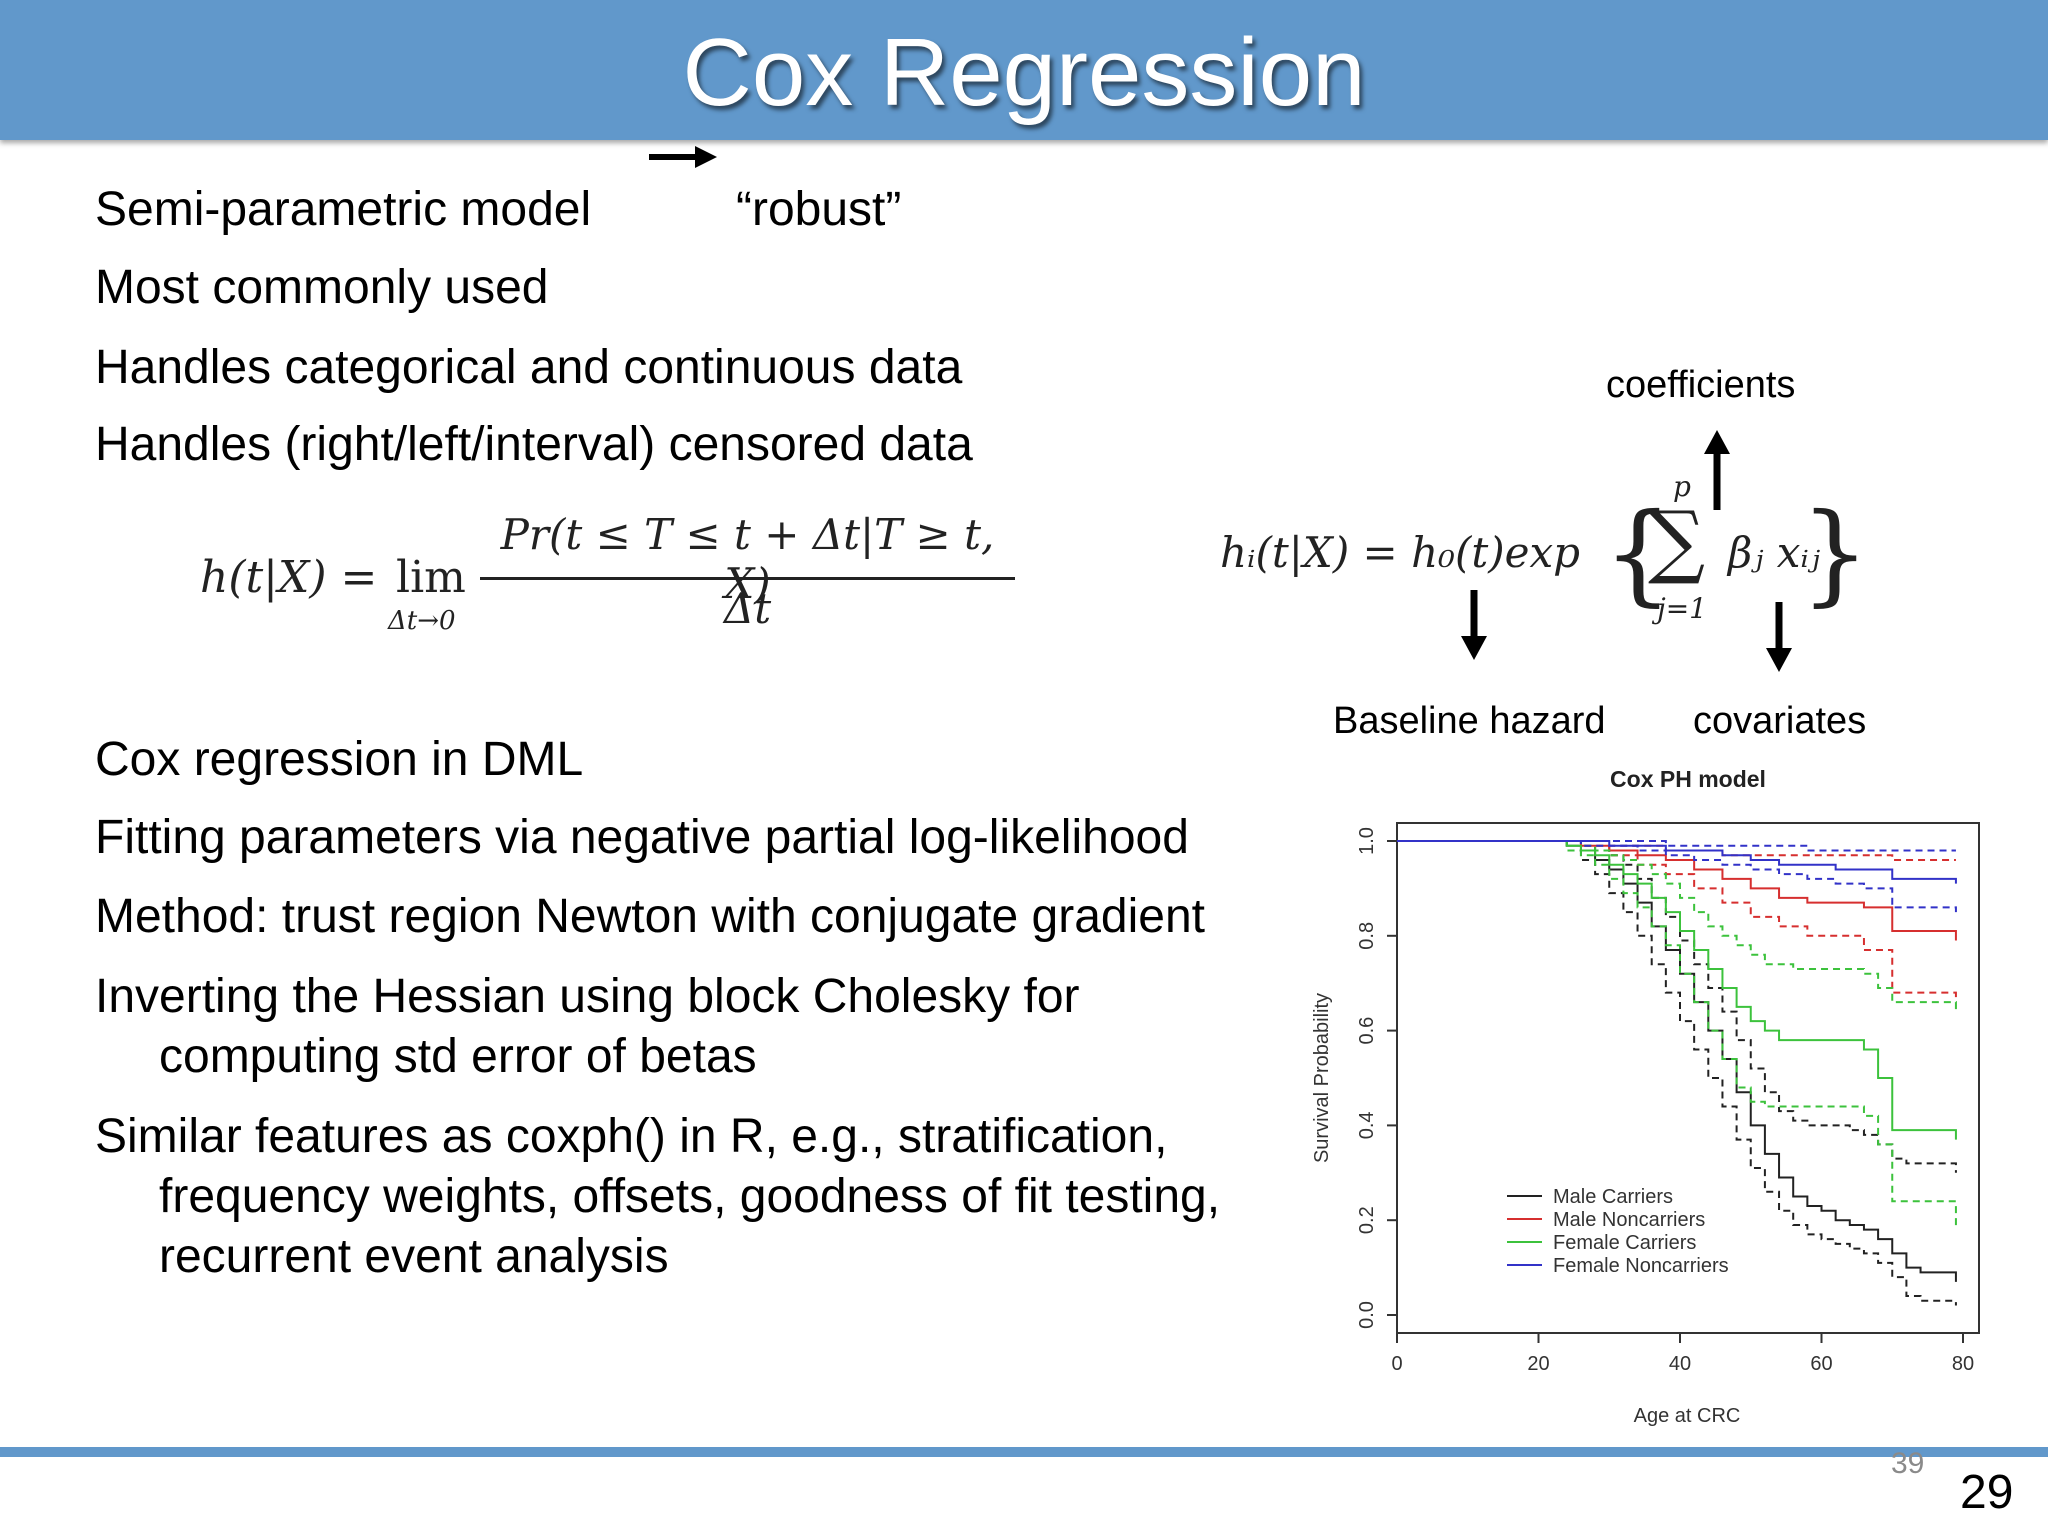 The image size is (2048, 1536). Describe the element at coordinates (1682, 486) in the screenshot. I see `sum-upper-limit: p` at that location.